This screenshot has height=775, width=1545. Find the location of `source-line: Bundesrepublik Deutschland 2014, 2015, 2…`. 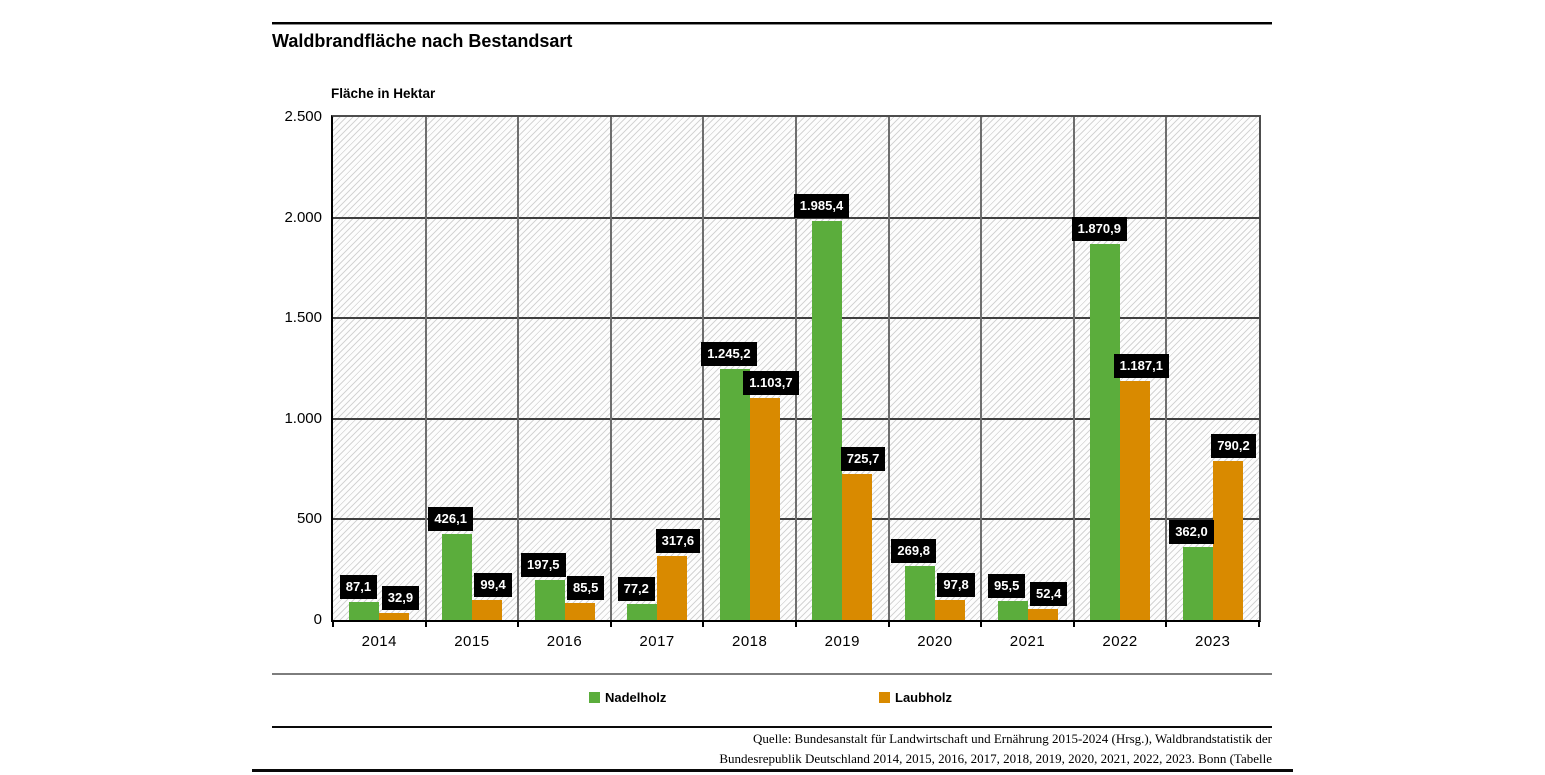

source-line: Bundesrepublik Deutschland 2014, 2015, 2… is located at coordinates (995, 758).